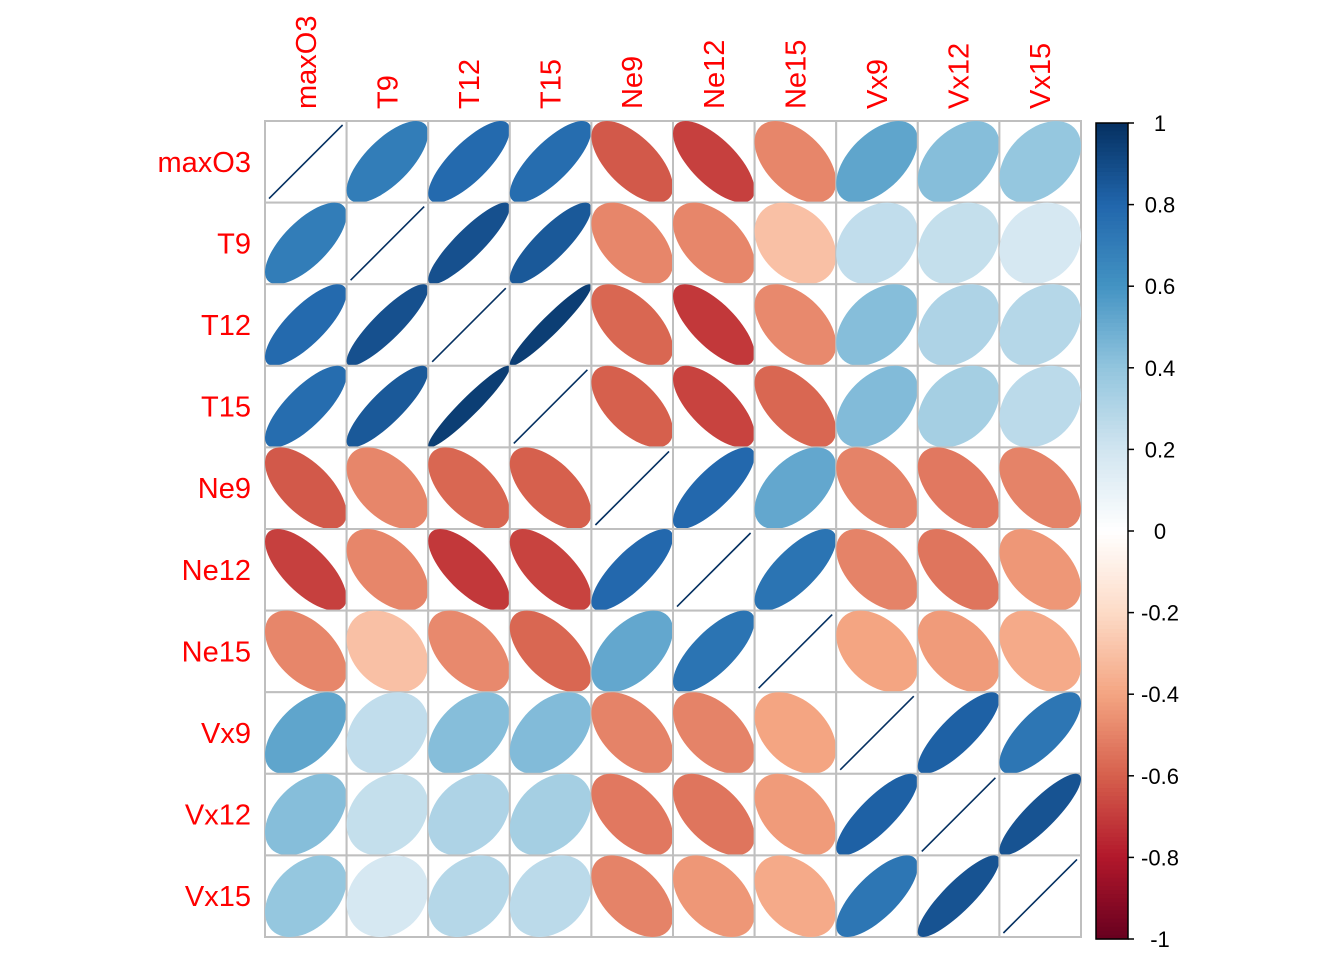 The height and width of the screenshot is (960, 1344). I want to click on corr-cell-Ne9-Ne12, so click(714, 488).